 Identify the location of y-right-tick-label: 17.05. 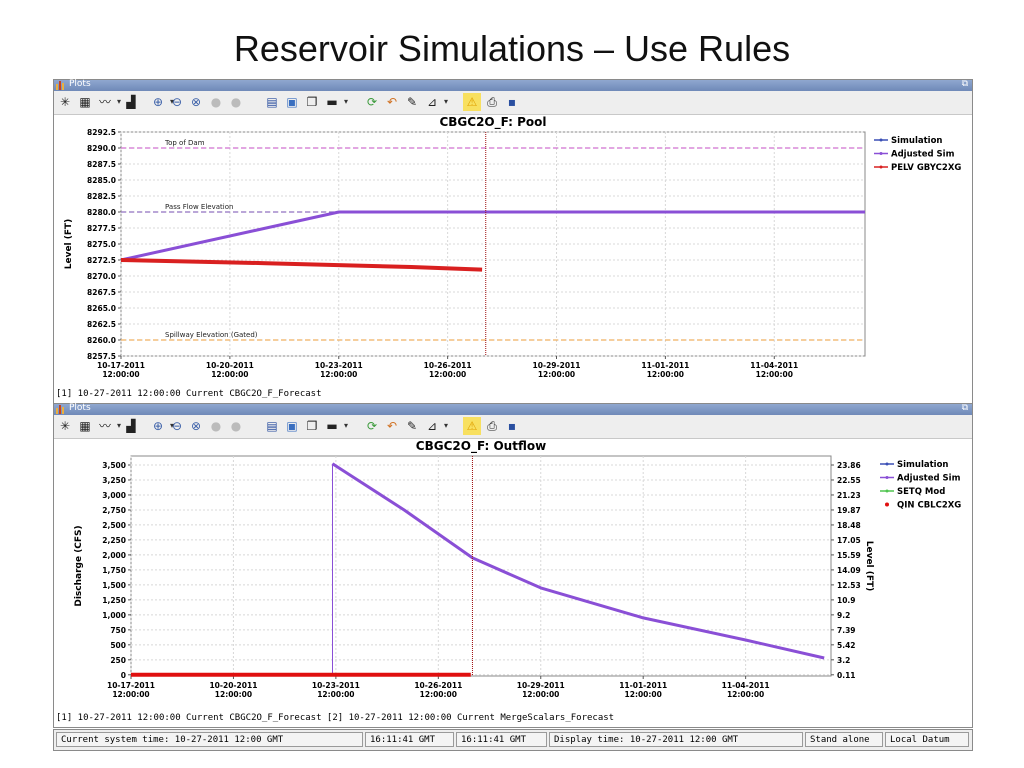
(849, 540).